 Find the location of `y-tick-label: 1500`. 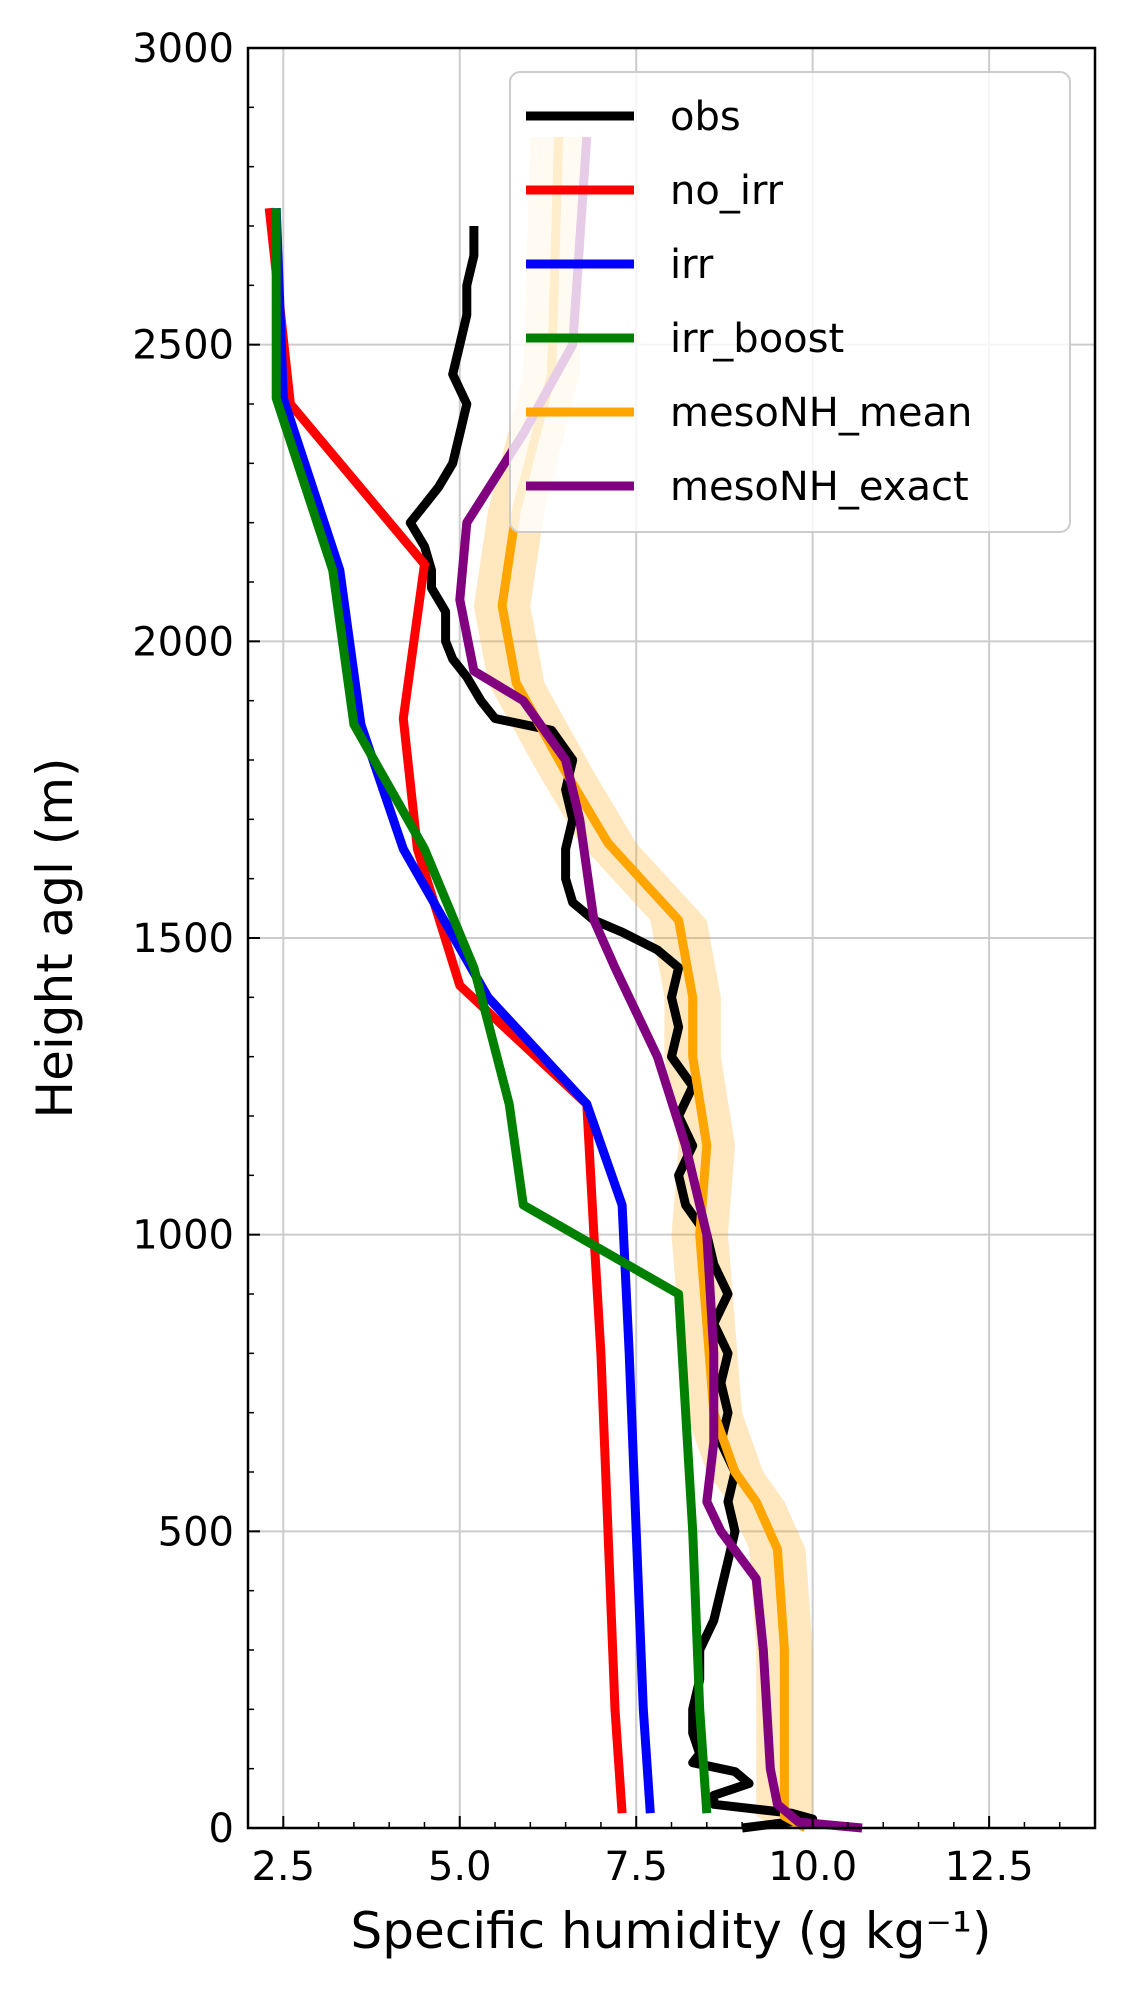

y-tick-label: 1500 is located at coordinates (183, 939).